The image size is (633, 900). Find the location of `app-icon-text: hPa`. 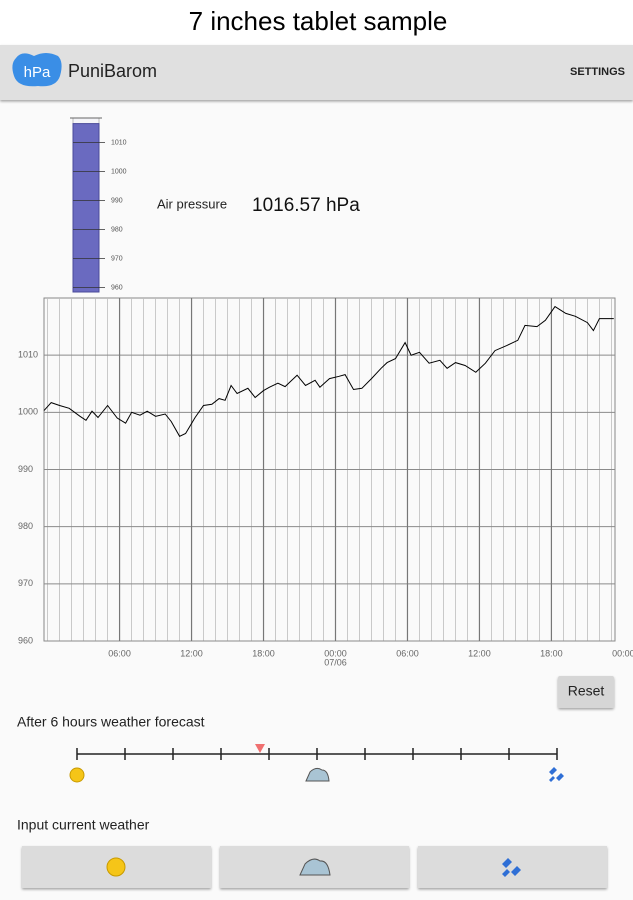

app-icon-text: hPa is located at coordinates (37, 72).